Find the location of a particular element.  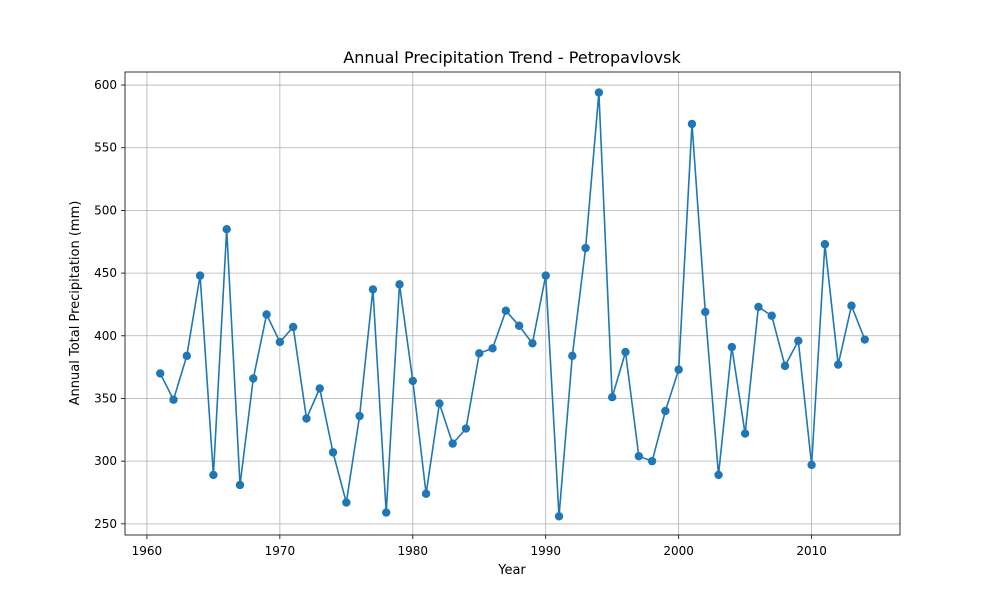

y-tick-label: 450 is located at coordinates (105, 273).